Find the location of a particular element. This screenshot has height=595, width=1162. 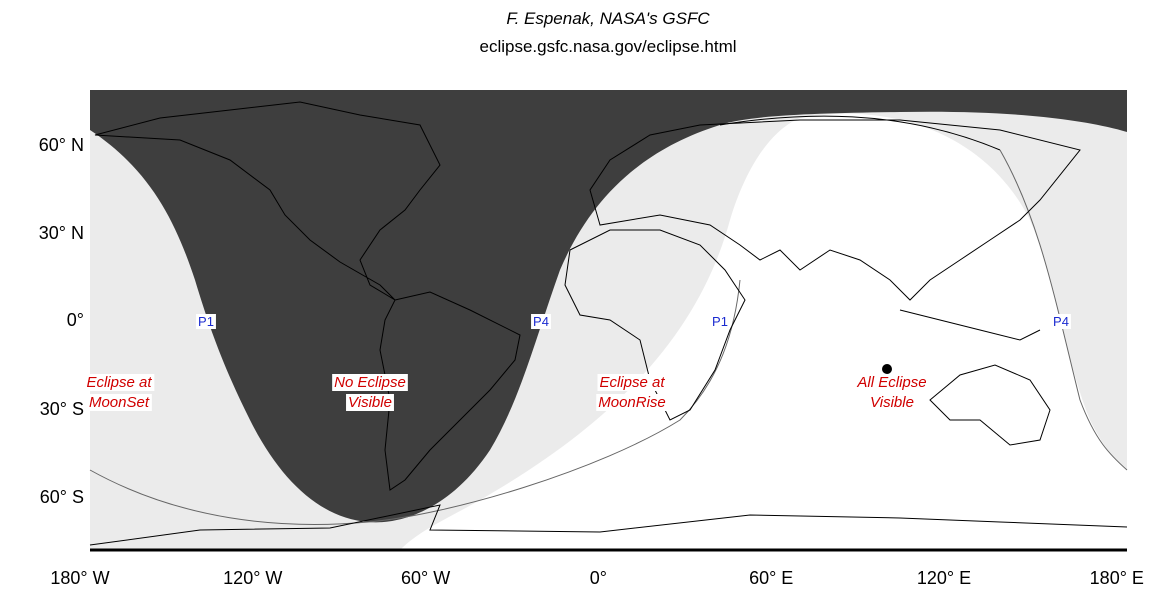

longitude-labels: 180° W 120° W 60° W 0° 60° E 120° E 180° E is located at coordinates (597, 578).